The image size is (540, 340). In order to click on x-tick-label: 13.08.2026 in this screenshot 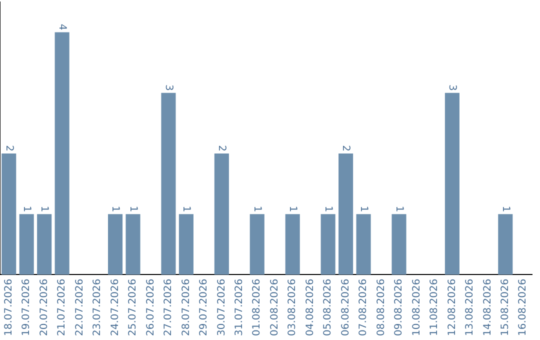, I will do `click(470, 307)`.